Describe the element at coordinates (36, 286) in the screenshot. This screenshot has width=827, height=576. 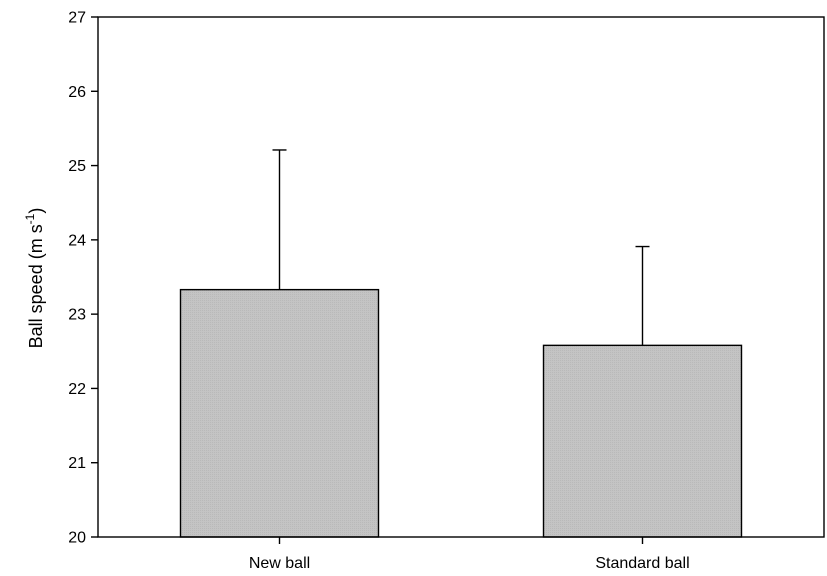
I see `y-axis-title-main: Ball speed (m s` at that location.